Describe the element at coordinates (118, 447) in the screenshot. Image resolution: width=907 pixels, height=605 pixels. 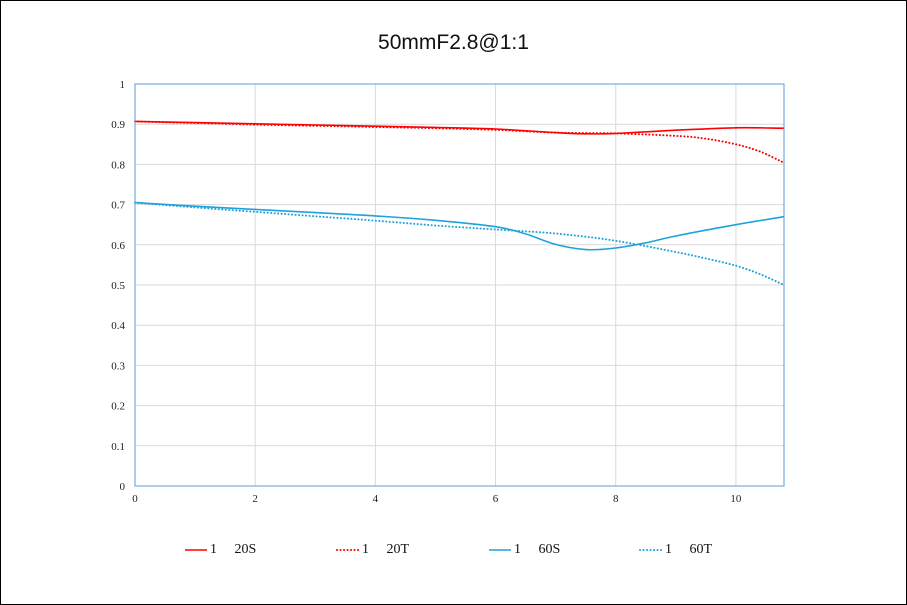
I see `y-tick-label: 0.1` at that location.